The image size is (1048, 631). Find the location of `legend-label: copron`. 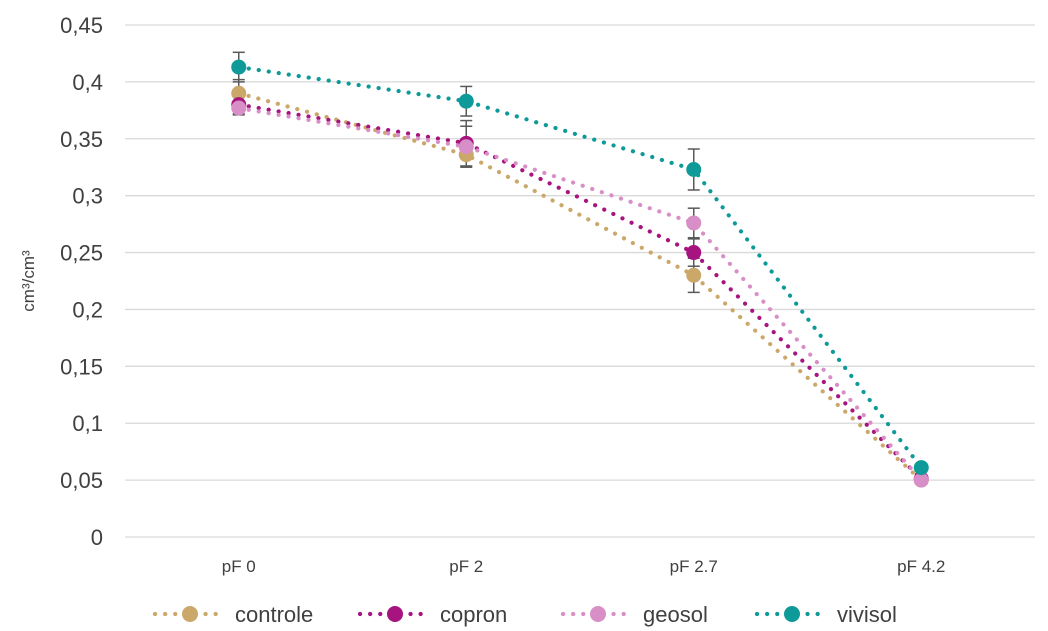

legend-label: copron is located at coordinates (473, 614).